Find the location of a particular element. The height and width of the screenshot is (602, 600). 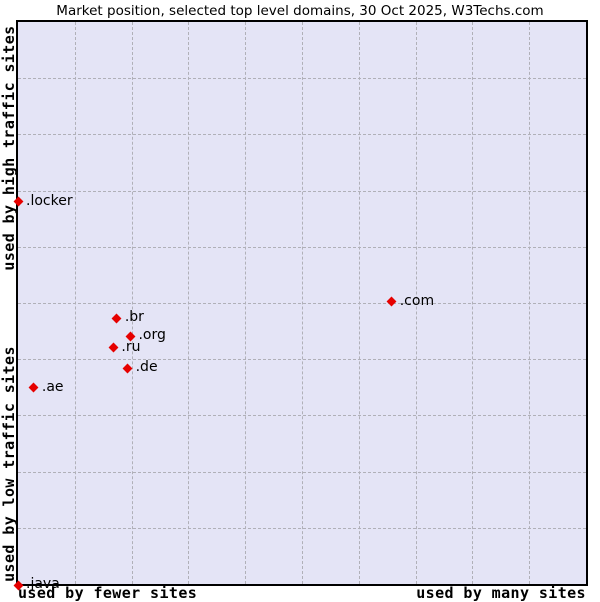

point-label: .ae is located at coordinates (52, 386).